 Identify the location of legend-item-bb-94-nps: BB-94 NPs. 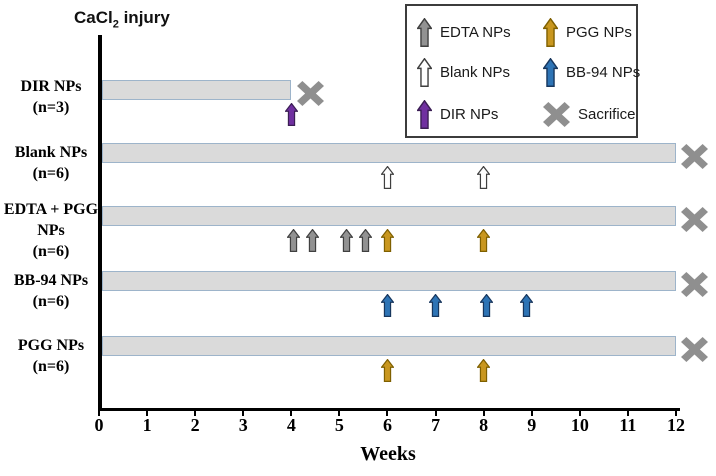
(592, 72).